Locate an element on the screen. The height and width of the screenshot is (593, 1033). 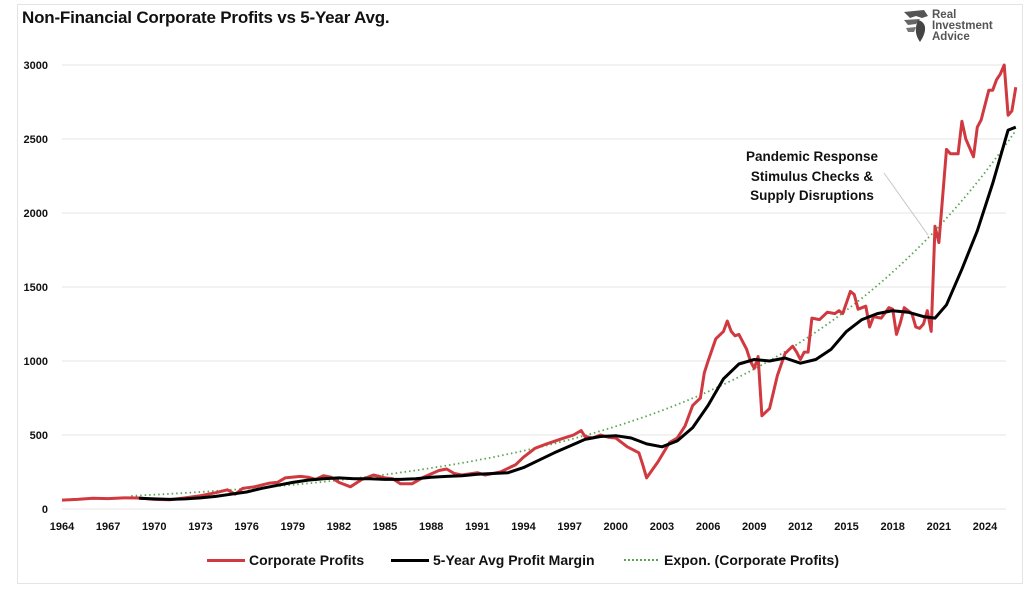
x-tick-label: 1964 is located at coordinates (62, 527).